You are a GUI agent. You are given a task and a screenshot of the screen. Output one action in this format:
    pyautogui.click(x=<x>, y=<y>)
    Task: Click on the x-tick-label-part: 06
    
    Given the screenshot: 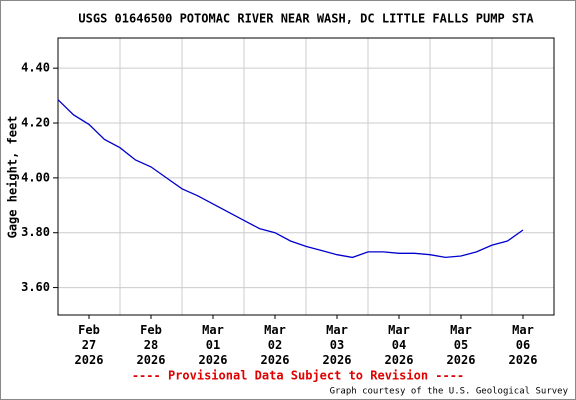 What is the action you would take?
    pyautogui.click(x=523, y=345)
    